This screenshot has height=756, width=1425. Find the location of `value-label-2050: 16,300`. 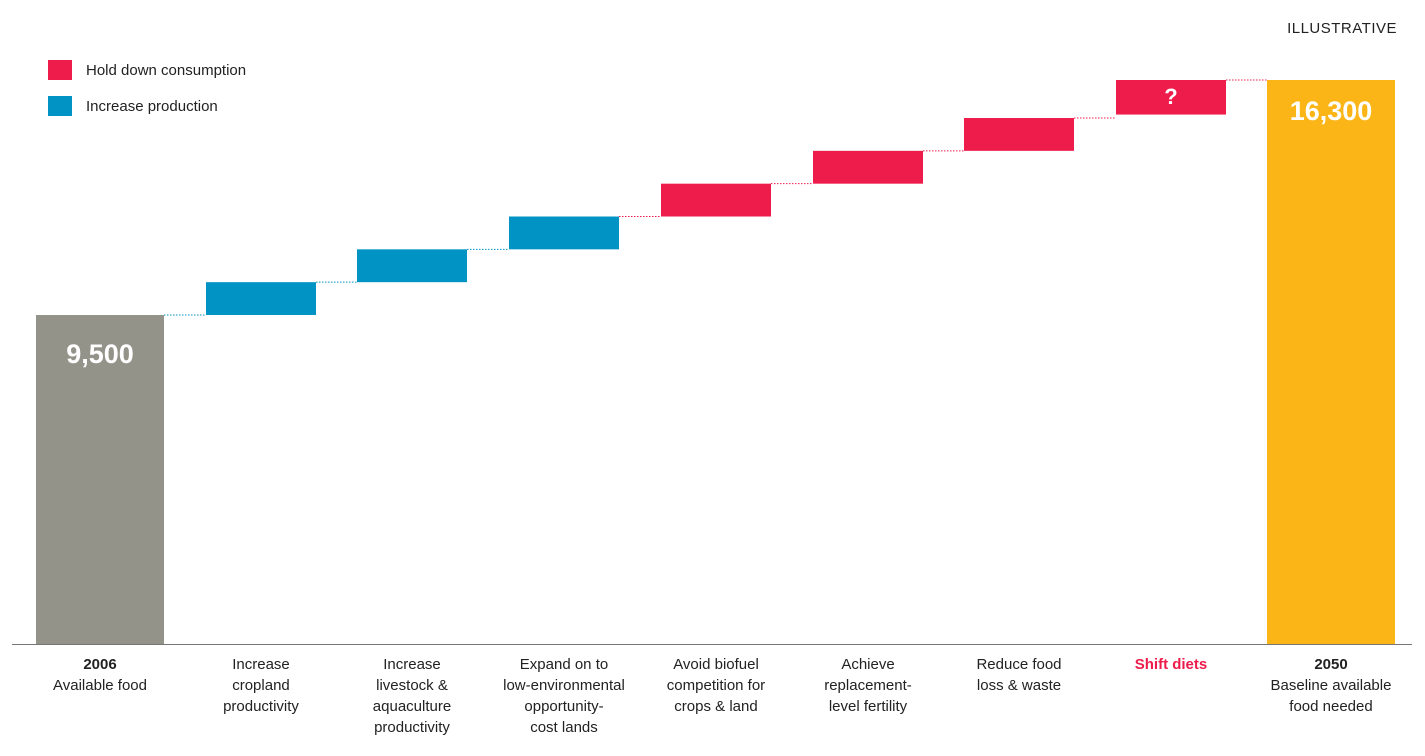

value-label-2050: 16,300 is located at coordinates (1331, 111).